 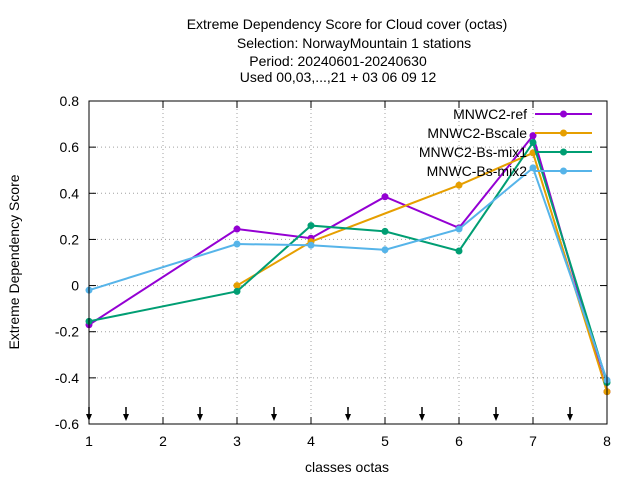 I want to click on legend-entry: MNWC2-Bscale, so click(x=509, y=133).